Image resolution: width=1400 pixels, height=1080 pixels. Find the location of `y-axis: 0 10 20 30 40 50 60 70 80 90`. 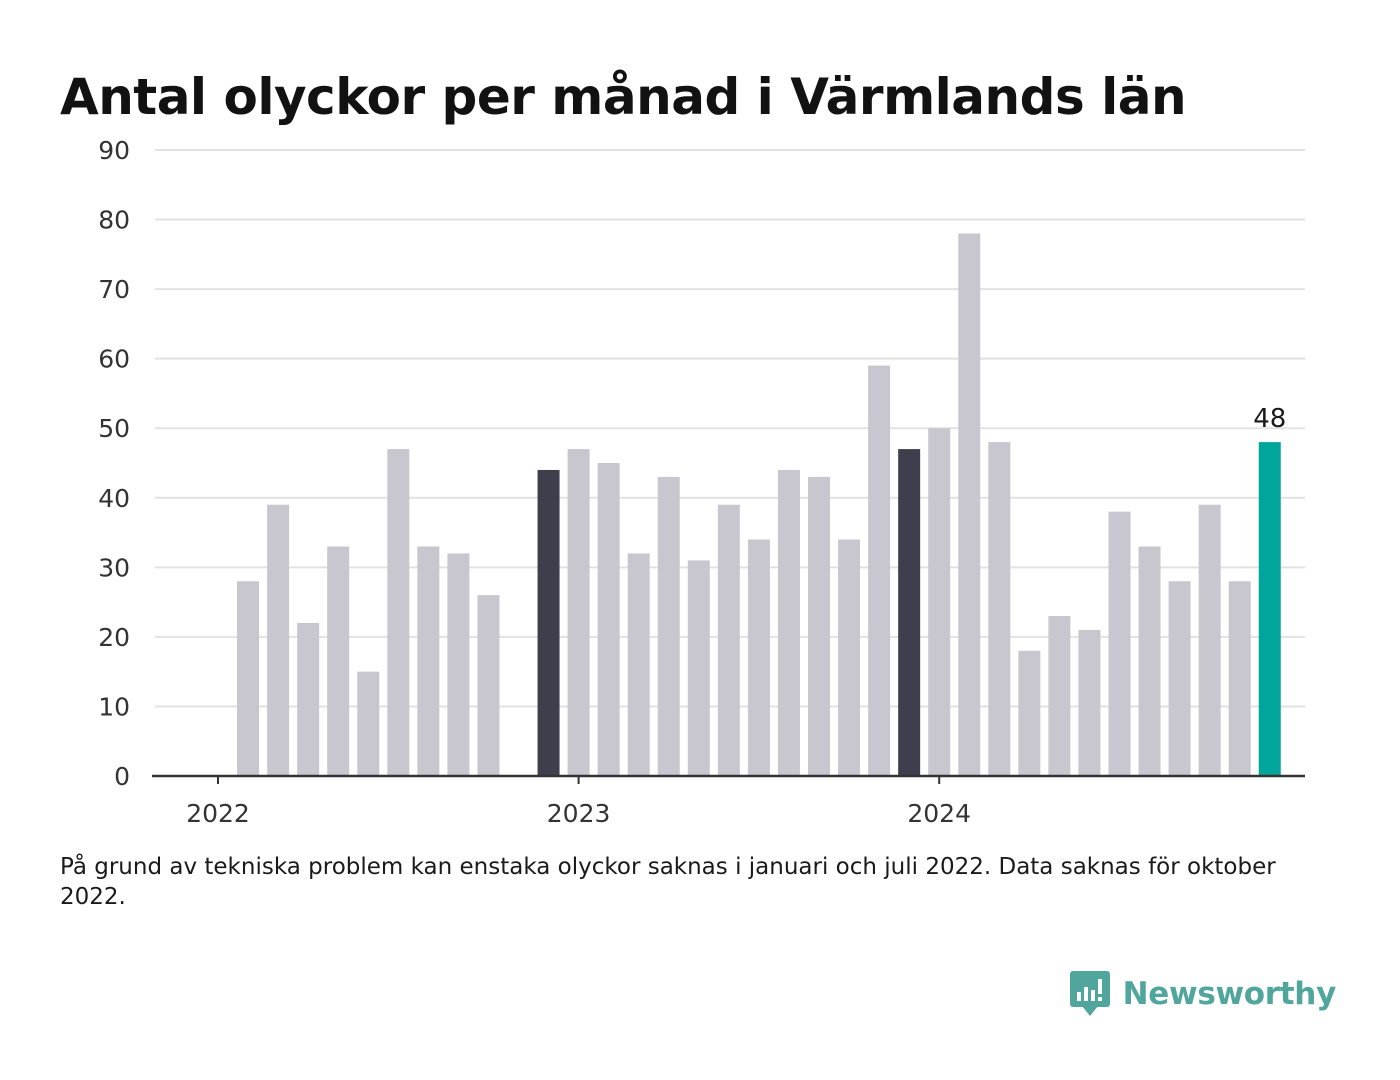

y-axis: 0 10 20 30 40 50 60 70 80 90 is located at coordinates (114, 463).